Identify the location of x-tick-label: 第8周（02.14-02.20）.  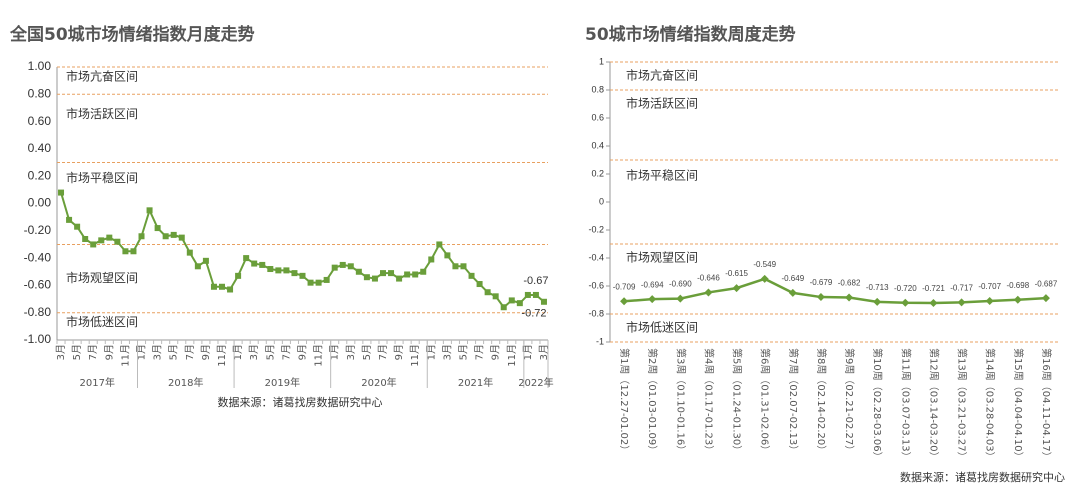
(821, 401).